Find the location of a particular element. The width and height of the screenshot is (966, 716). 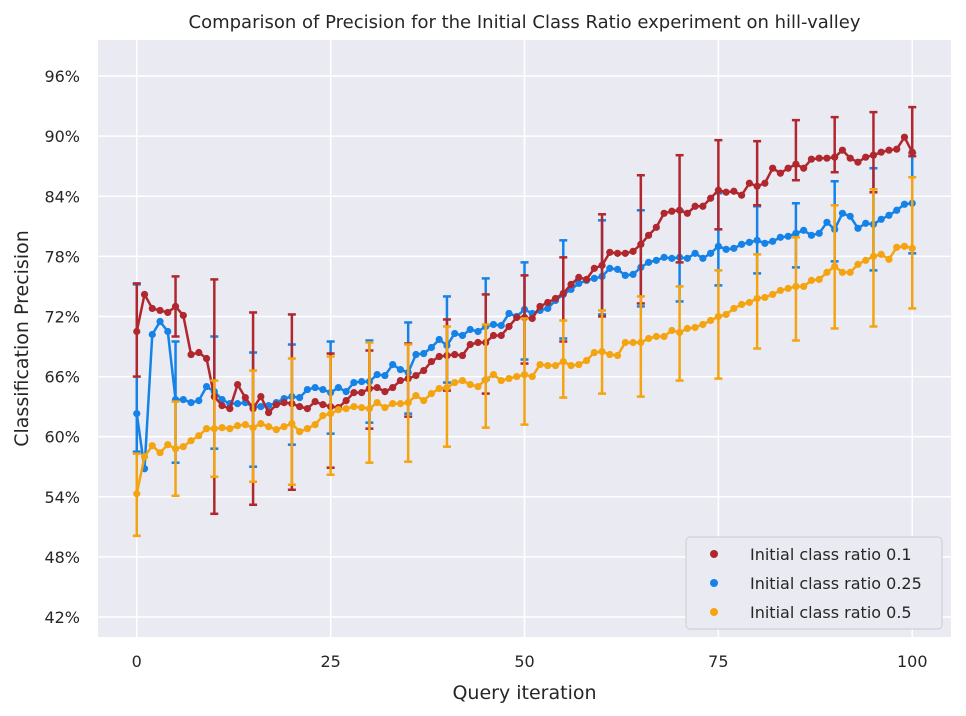

x-tick-label: 50 is located at coordinates (524, 661).